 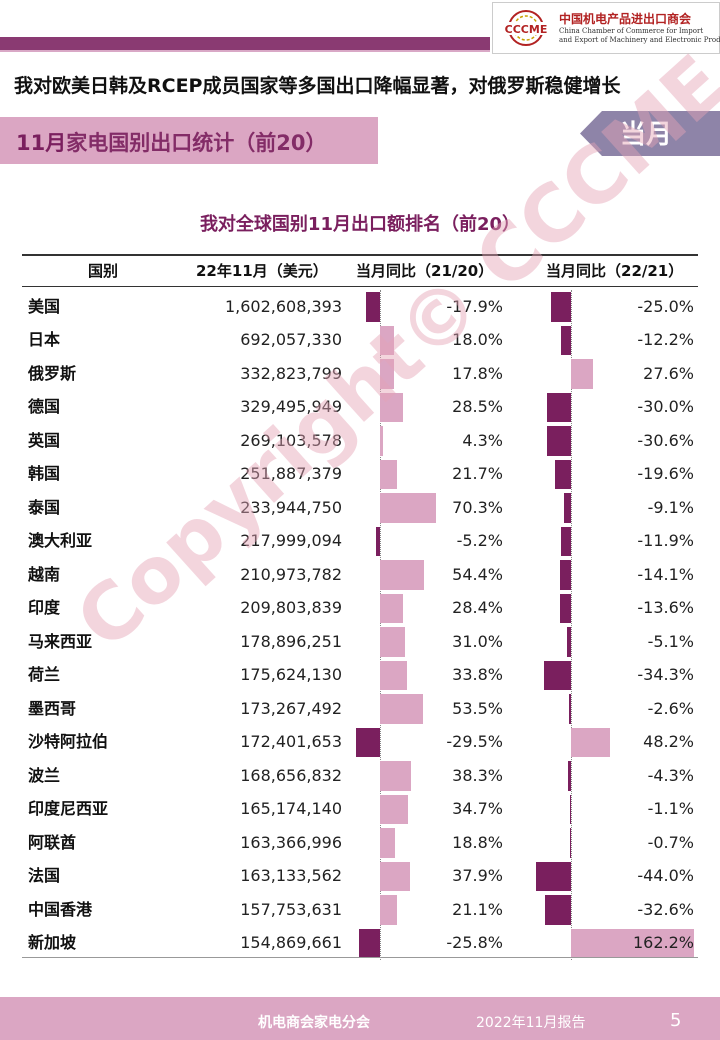 I want to click on yoy-21-20-label: 21.1%, so click(x=477, y=909).